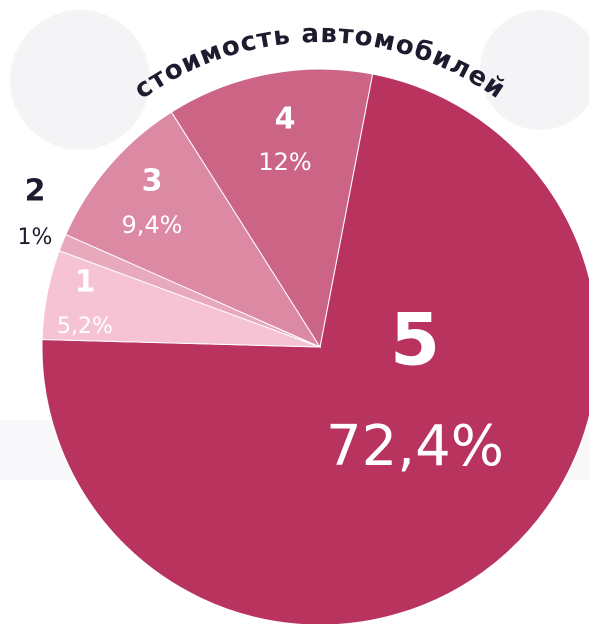 The height and width of the screenshot is (624, 589). Describe the element at coordinates (35, 237) in the screenshot. I see `slice-value-label: 1%` at that location.